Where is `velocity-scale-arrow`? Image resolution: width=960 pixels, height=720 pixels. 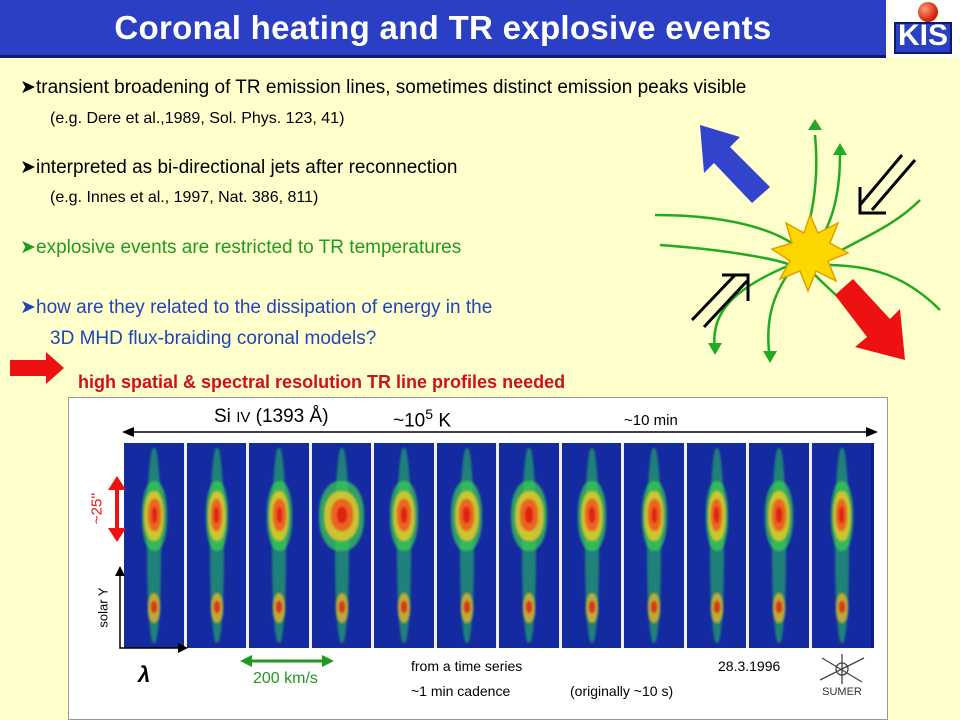 velocity-scale-arrow is located at coordinates (287, 661).